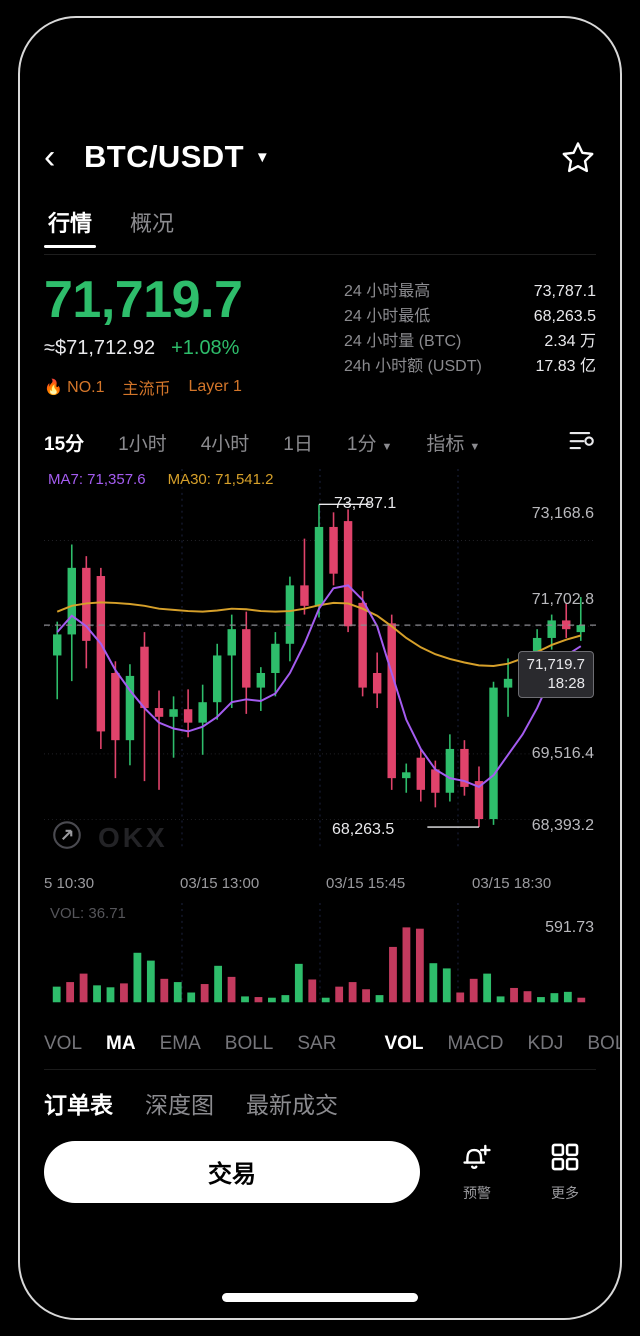 The width and height of the screenshot is (640, 1336). I want to click on bell-plus-icon, so click(477, 1157).